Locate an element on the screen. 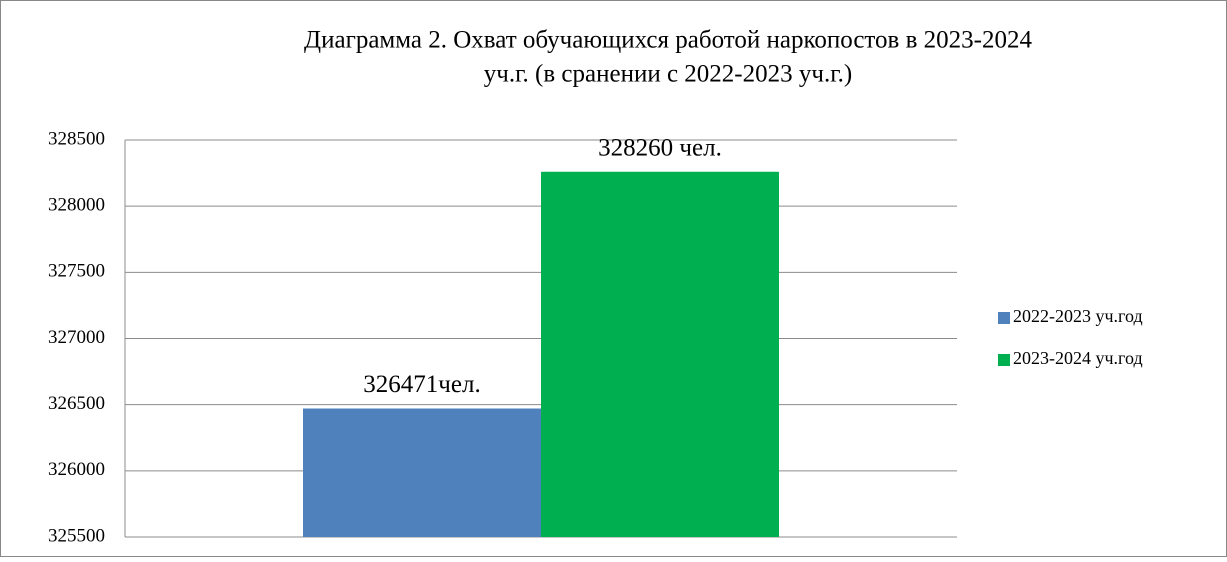 Image resolution: width=1227 pixels, height=562 pixels. y-tick-label: 326000 is located at coordinates (76, 469).